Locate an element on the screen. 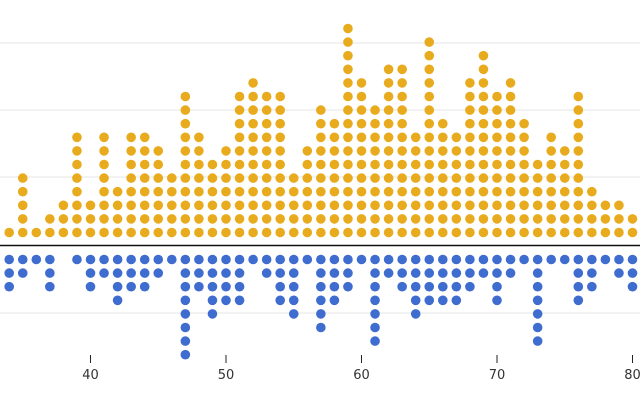  x-tick-label-80: 80 is located at coordinates (632, 375).